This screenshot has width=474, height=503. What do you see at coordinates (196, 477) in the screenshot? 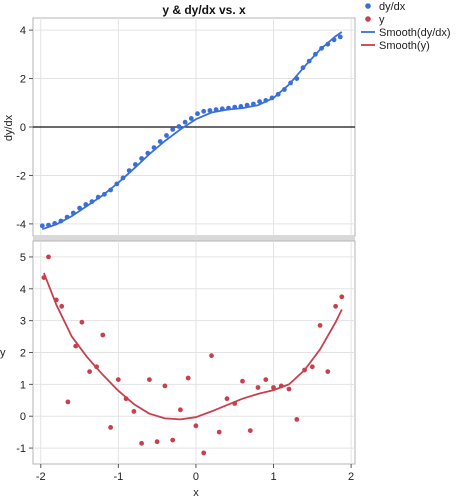
I see `x-tick-label: 0` at bounding box center [196, 477].